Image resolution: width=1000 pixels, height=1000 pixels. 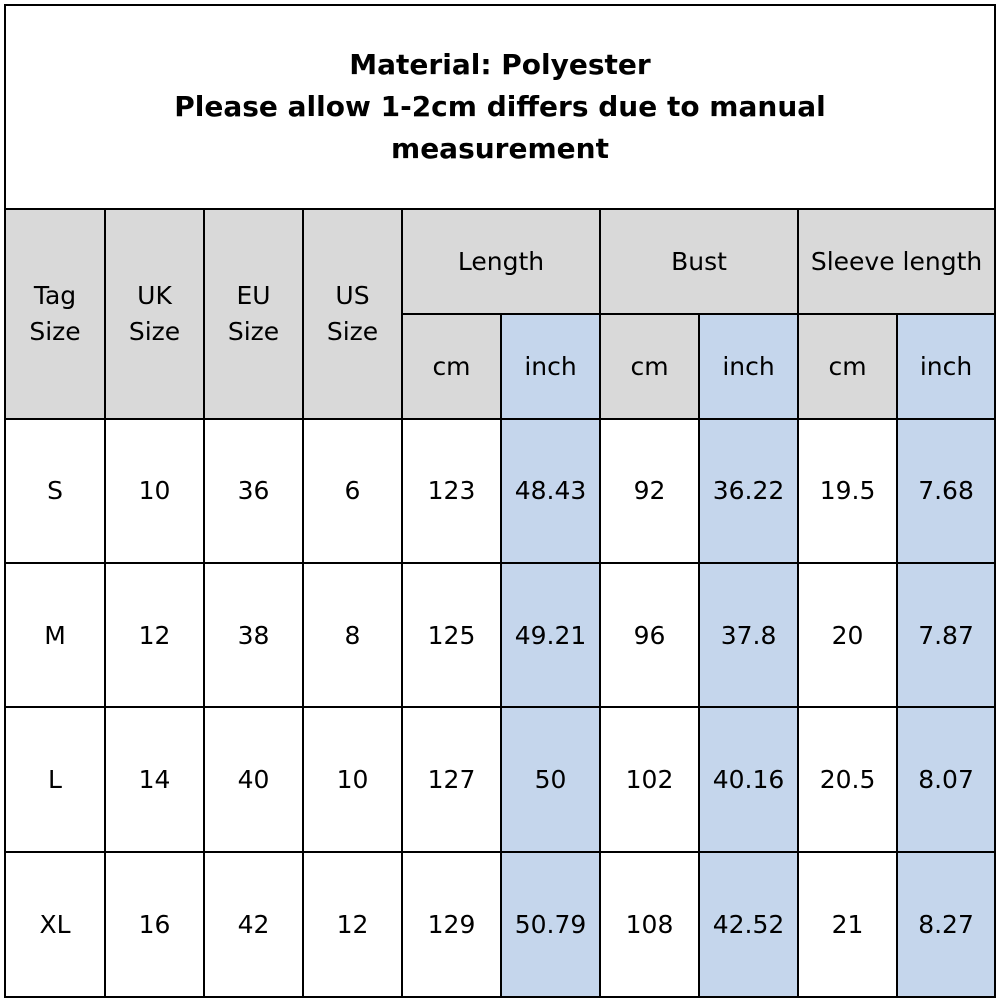 I want to click on cell-bust-cm: 92, so click(x=650, y=490).